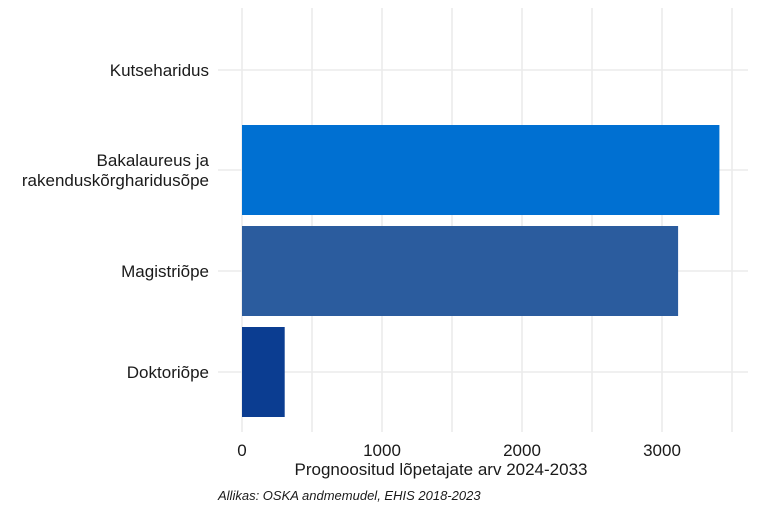 Image resolution: width=768 pixels, height=512 pixels. I want to click on x-tick-label: 1000, so click(382, 450).